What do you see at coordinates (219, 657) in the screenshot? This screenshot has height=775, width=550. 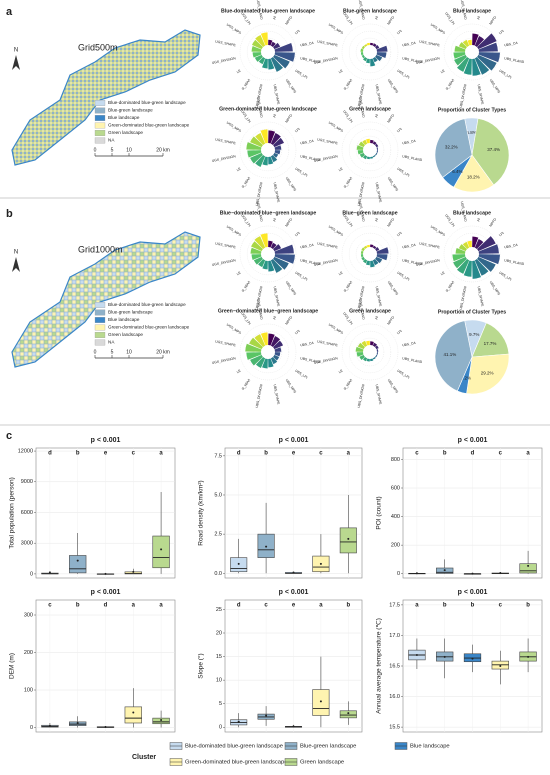 I see `y-tick-label: 15` at bounding box center [219, 657].